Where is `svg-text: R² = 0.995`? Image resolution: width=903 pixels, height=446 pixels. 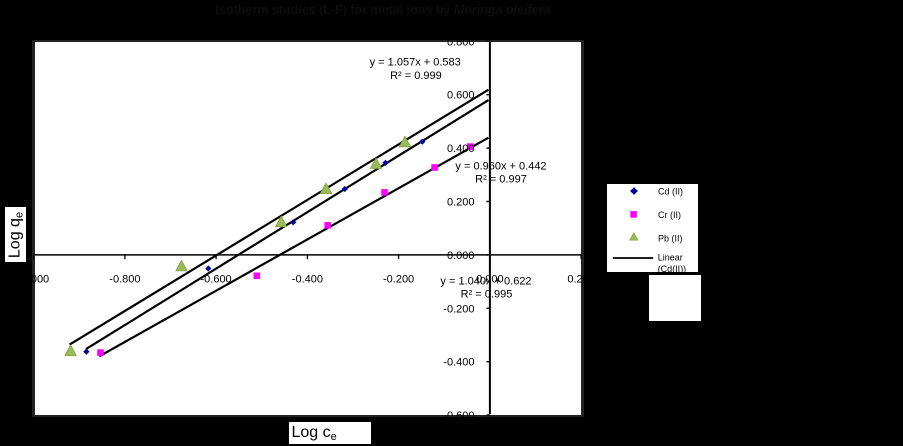
svg-text: R² = 0.995 is located at coordinates (487, 294).